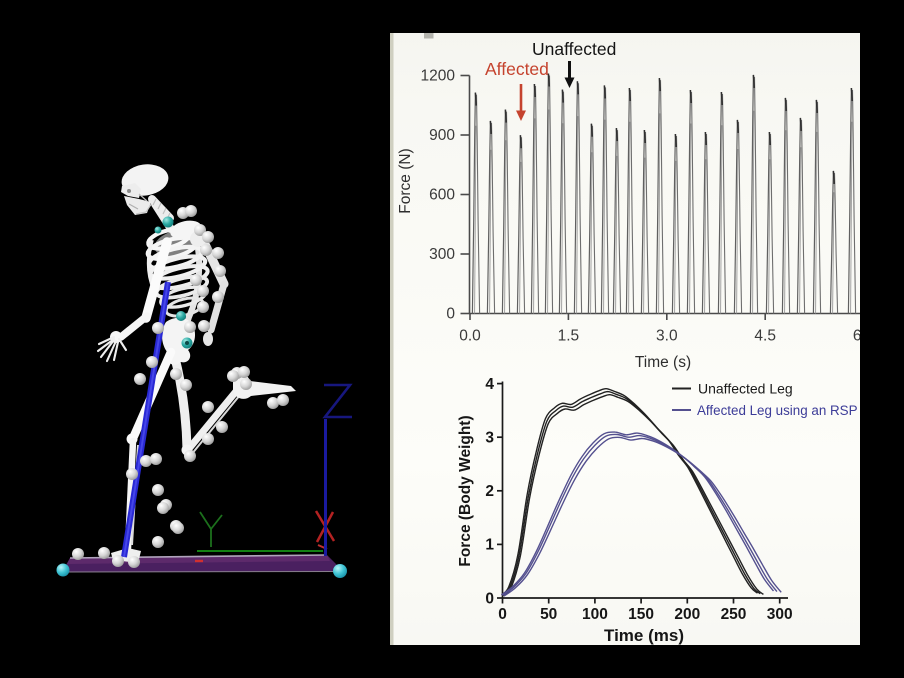 This screenshot has width=904, height=678. I want to click on svg-text: 3.0, so click(667, 336).